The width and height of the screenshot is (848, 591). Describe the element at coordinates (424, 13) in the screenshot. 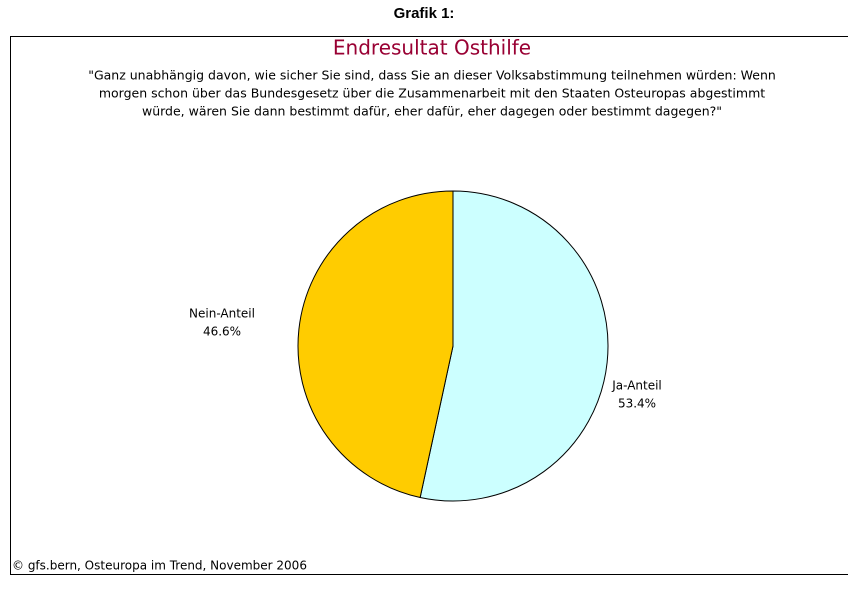

I see `header: Grafik 1:` at that location.